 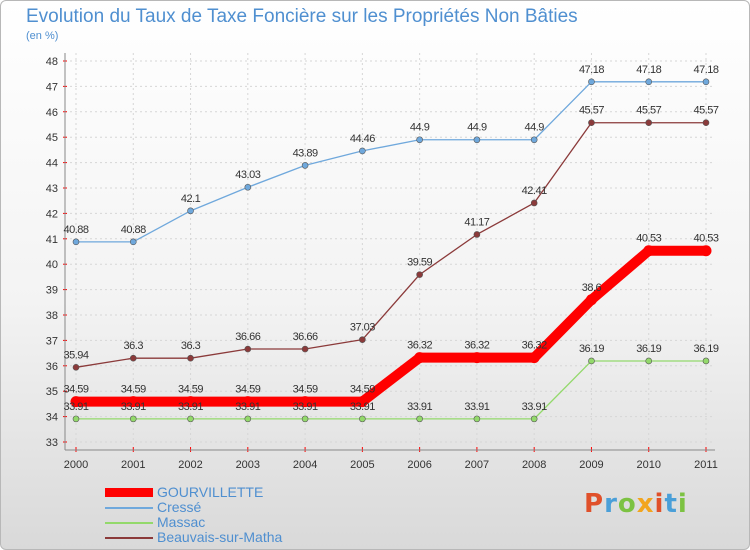 I want to click on series-line-massac, so click(x=391, y=390).